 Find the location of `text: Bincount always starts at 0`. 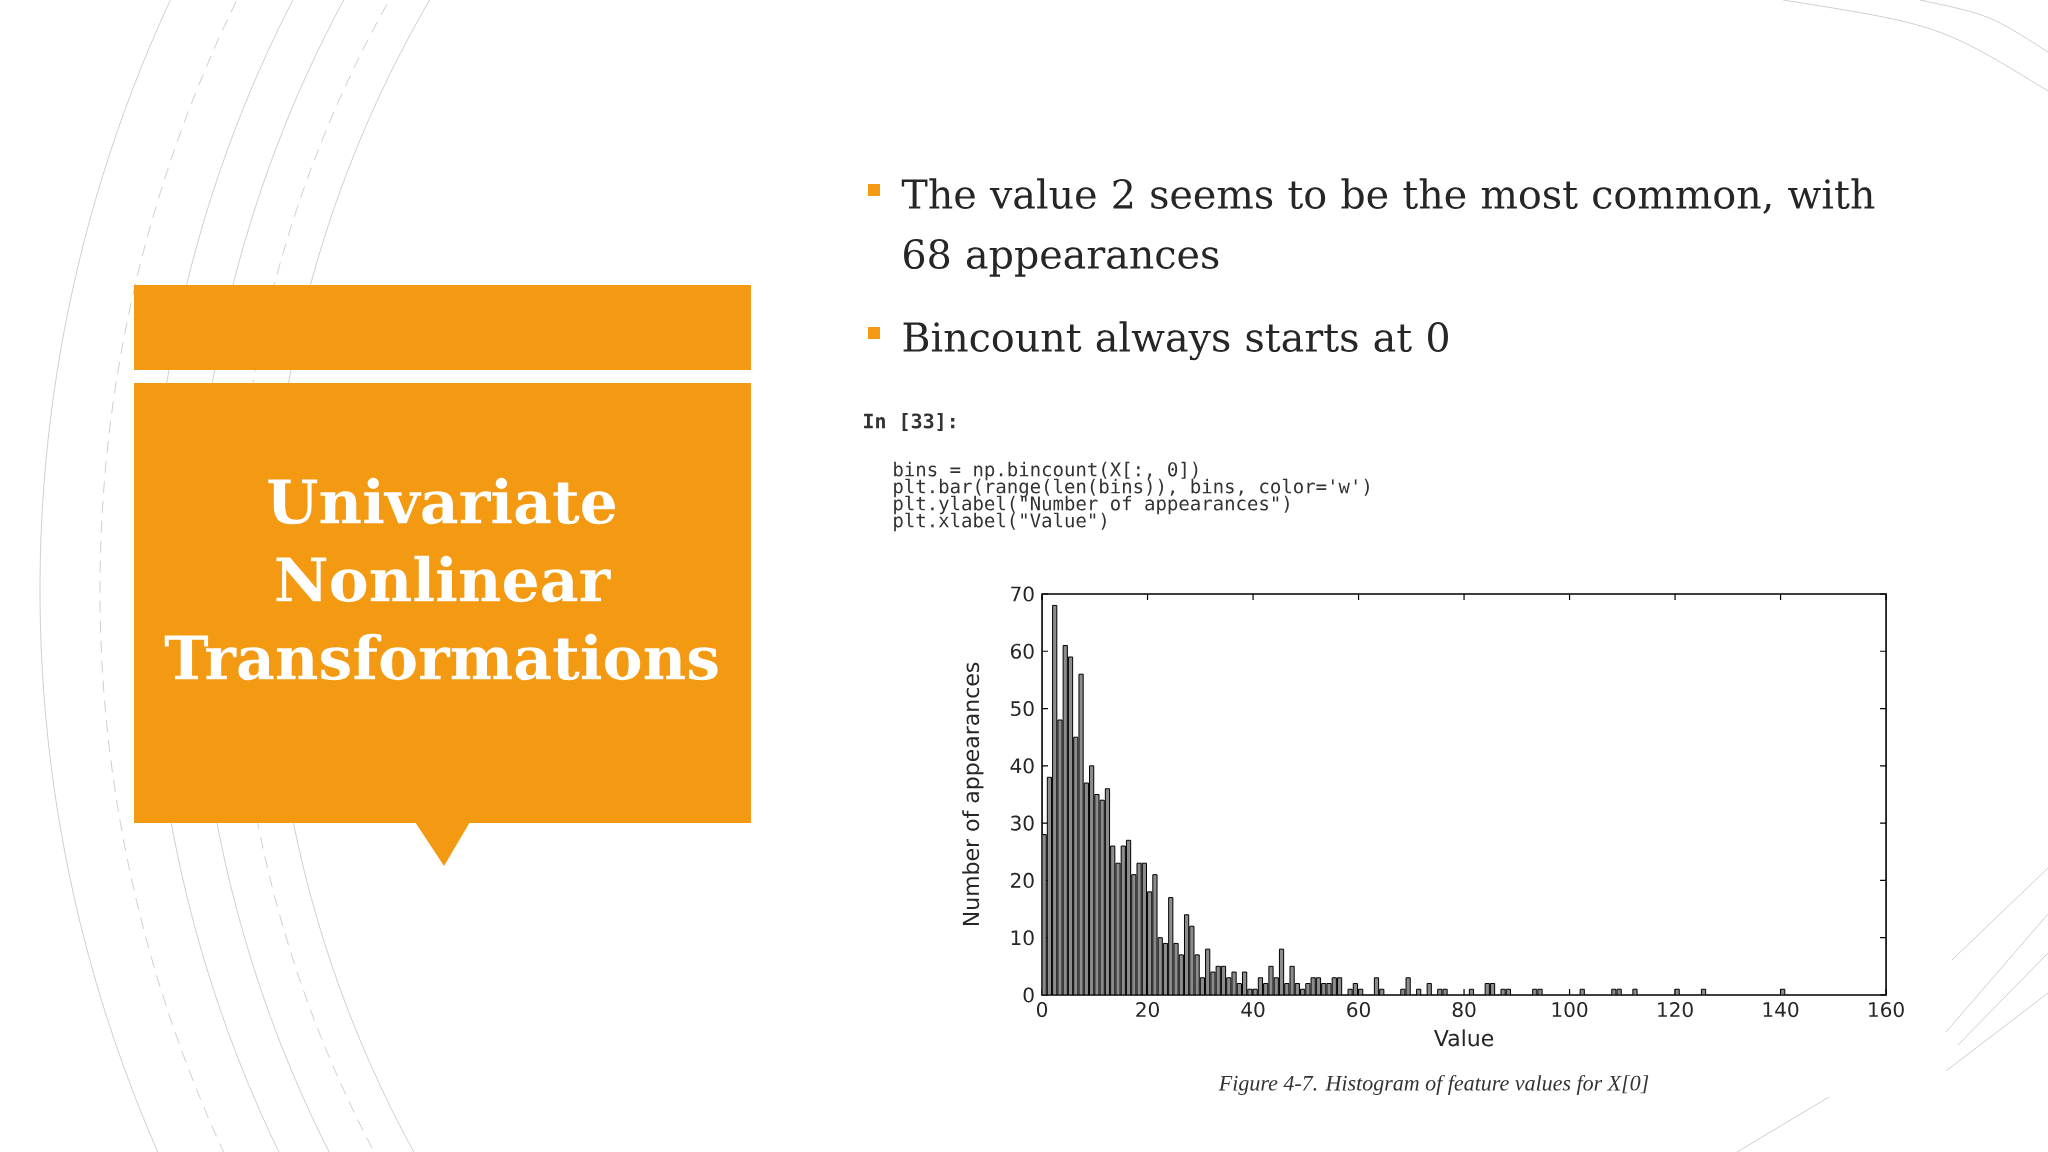

text: Bincount always starts at 0 is located at coordinates (1175, 341).